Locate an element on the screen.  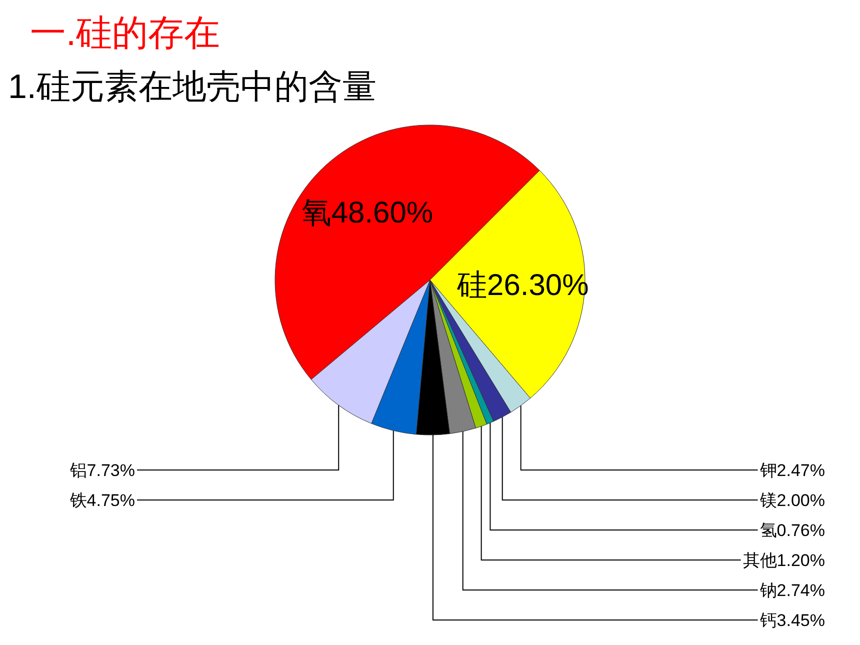
chart-subtitle: 1.硅元素在地壳中的含量 is located at coordinates (192, 87).